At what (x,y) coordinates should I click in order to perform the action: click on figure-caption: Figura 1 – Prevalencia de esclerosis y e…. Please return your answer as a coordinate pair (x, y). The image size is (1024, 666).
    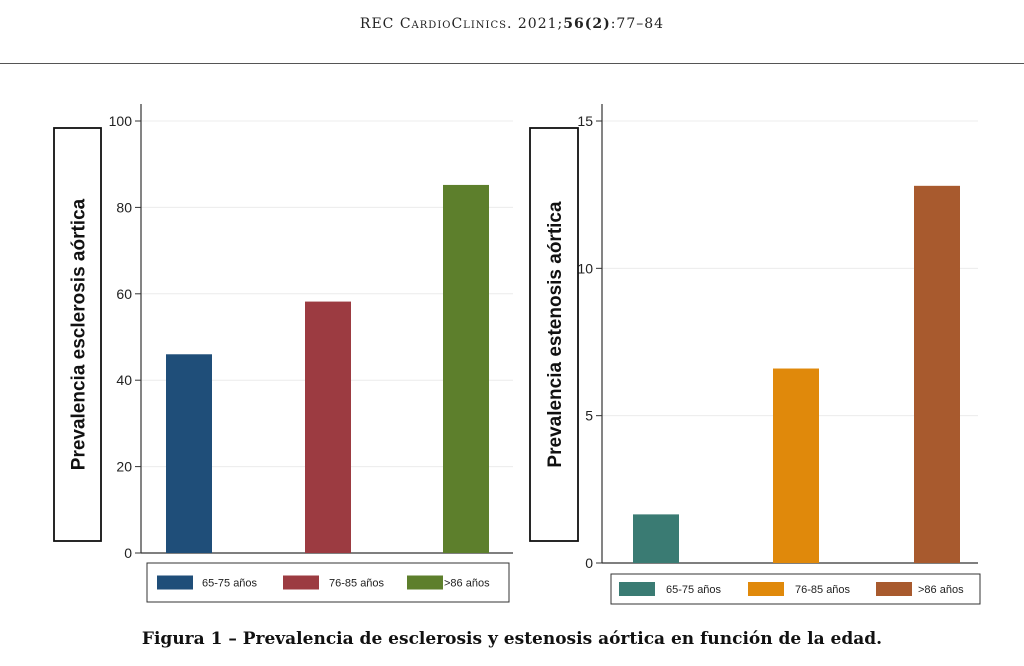
    Looking at the image, I should click on (512, 639).